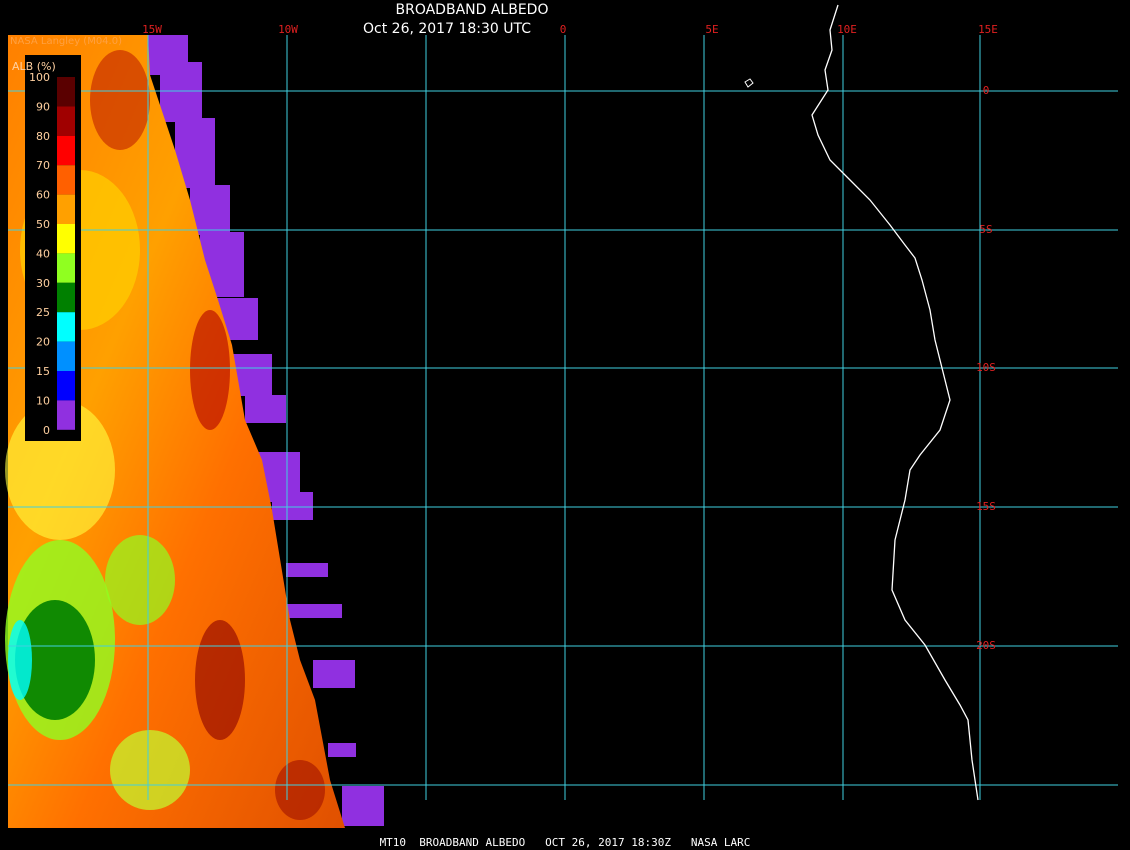 Image resolution: width=1130 pixels, height=850 pixels. I want to click on latitude-label: 15S, so click(986, 506).